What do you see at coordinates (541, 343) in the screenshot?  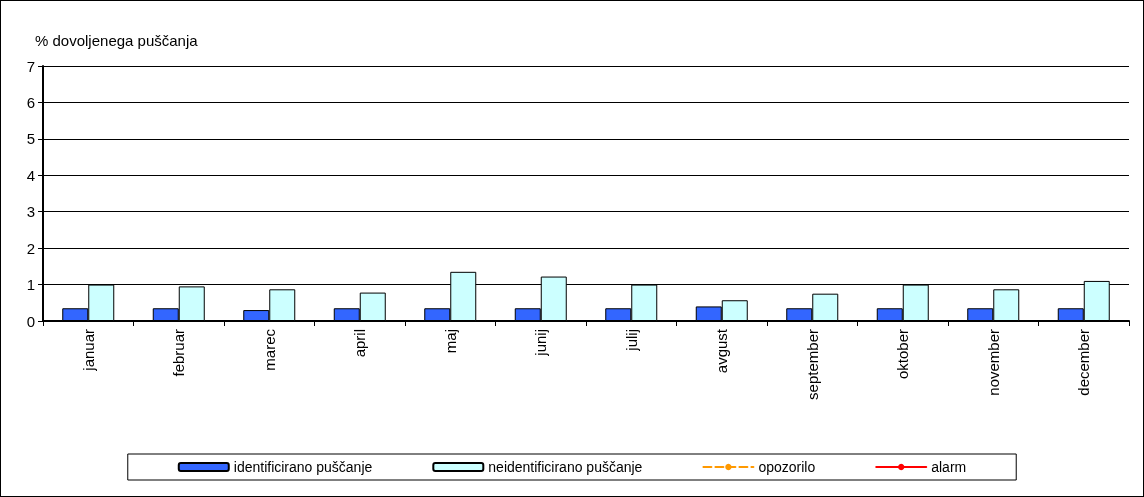 I see `x-tick-label: junij` at bounding box center [541, 343].